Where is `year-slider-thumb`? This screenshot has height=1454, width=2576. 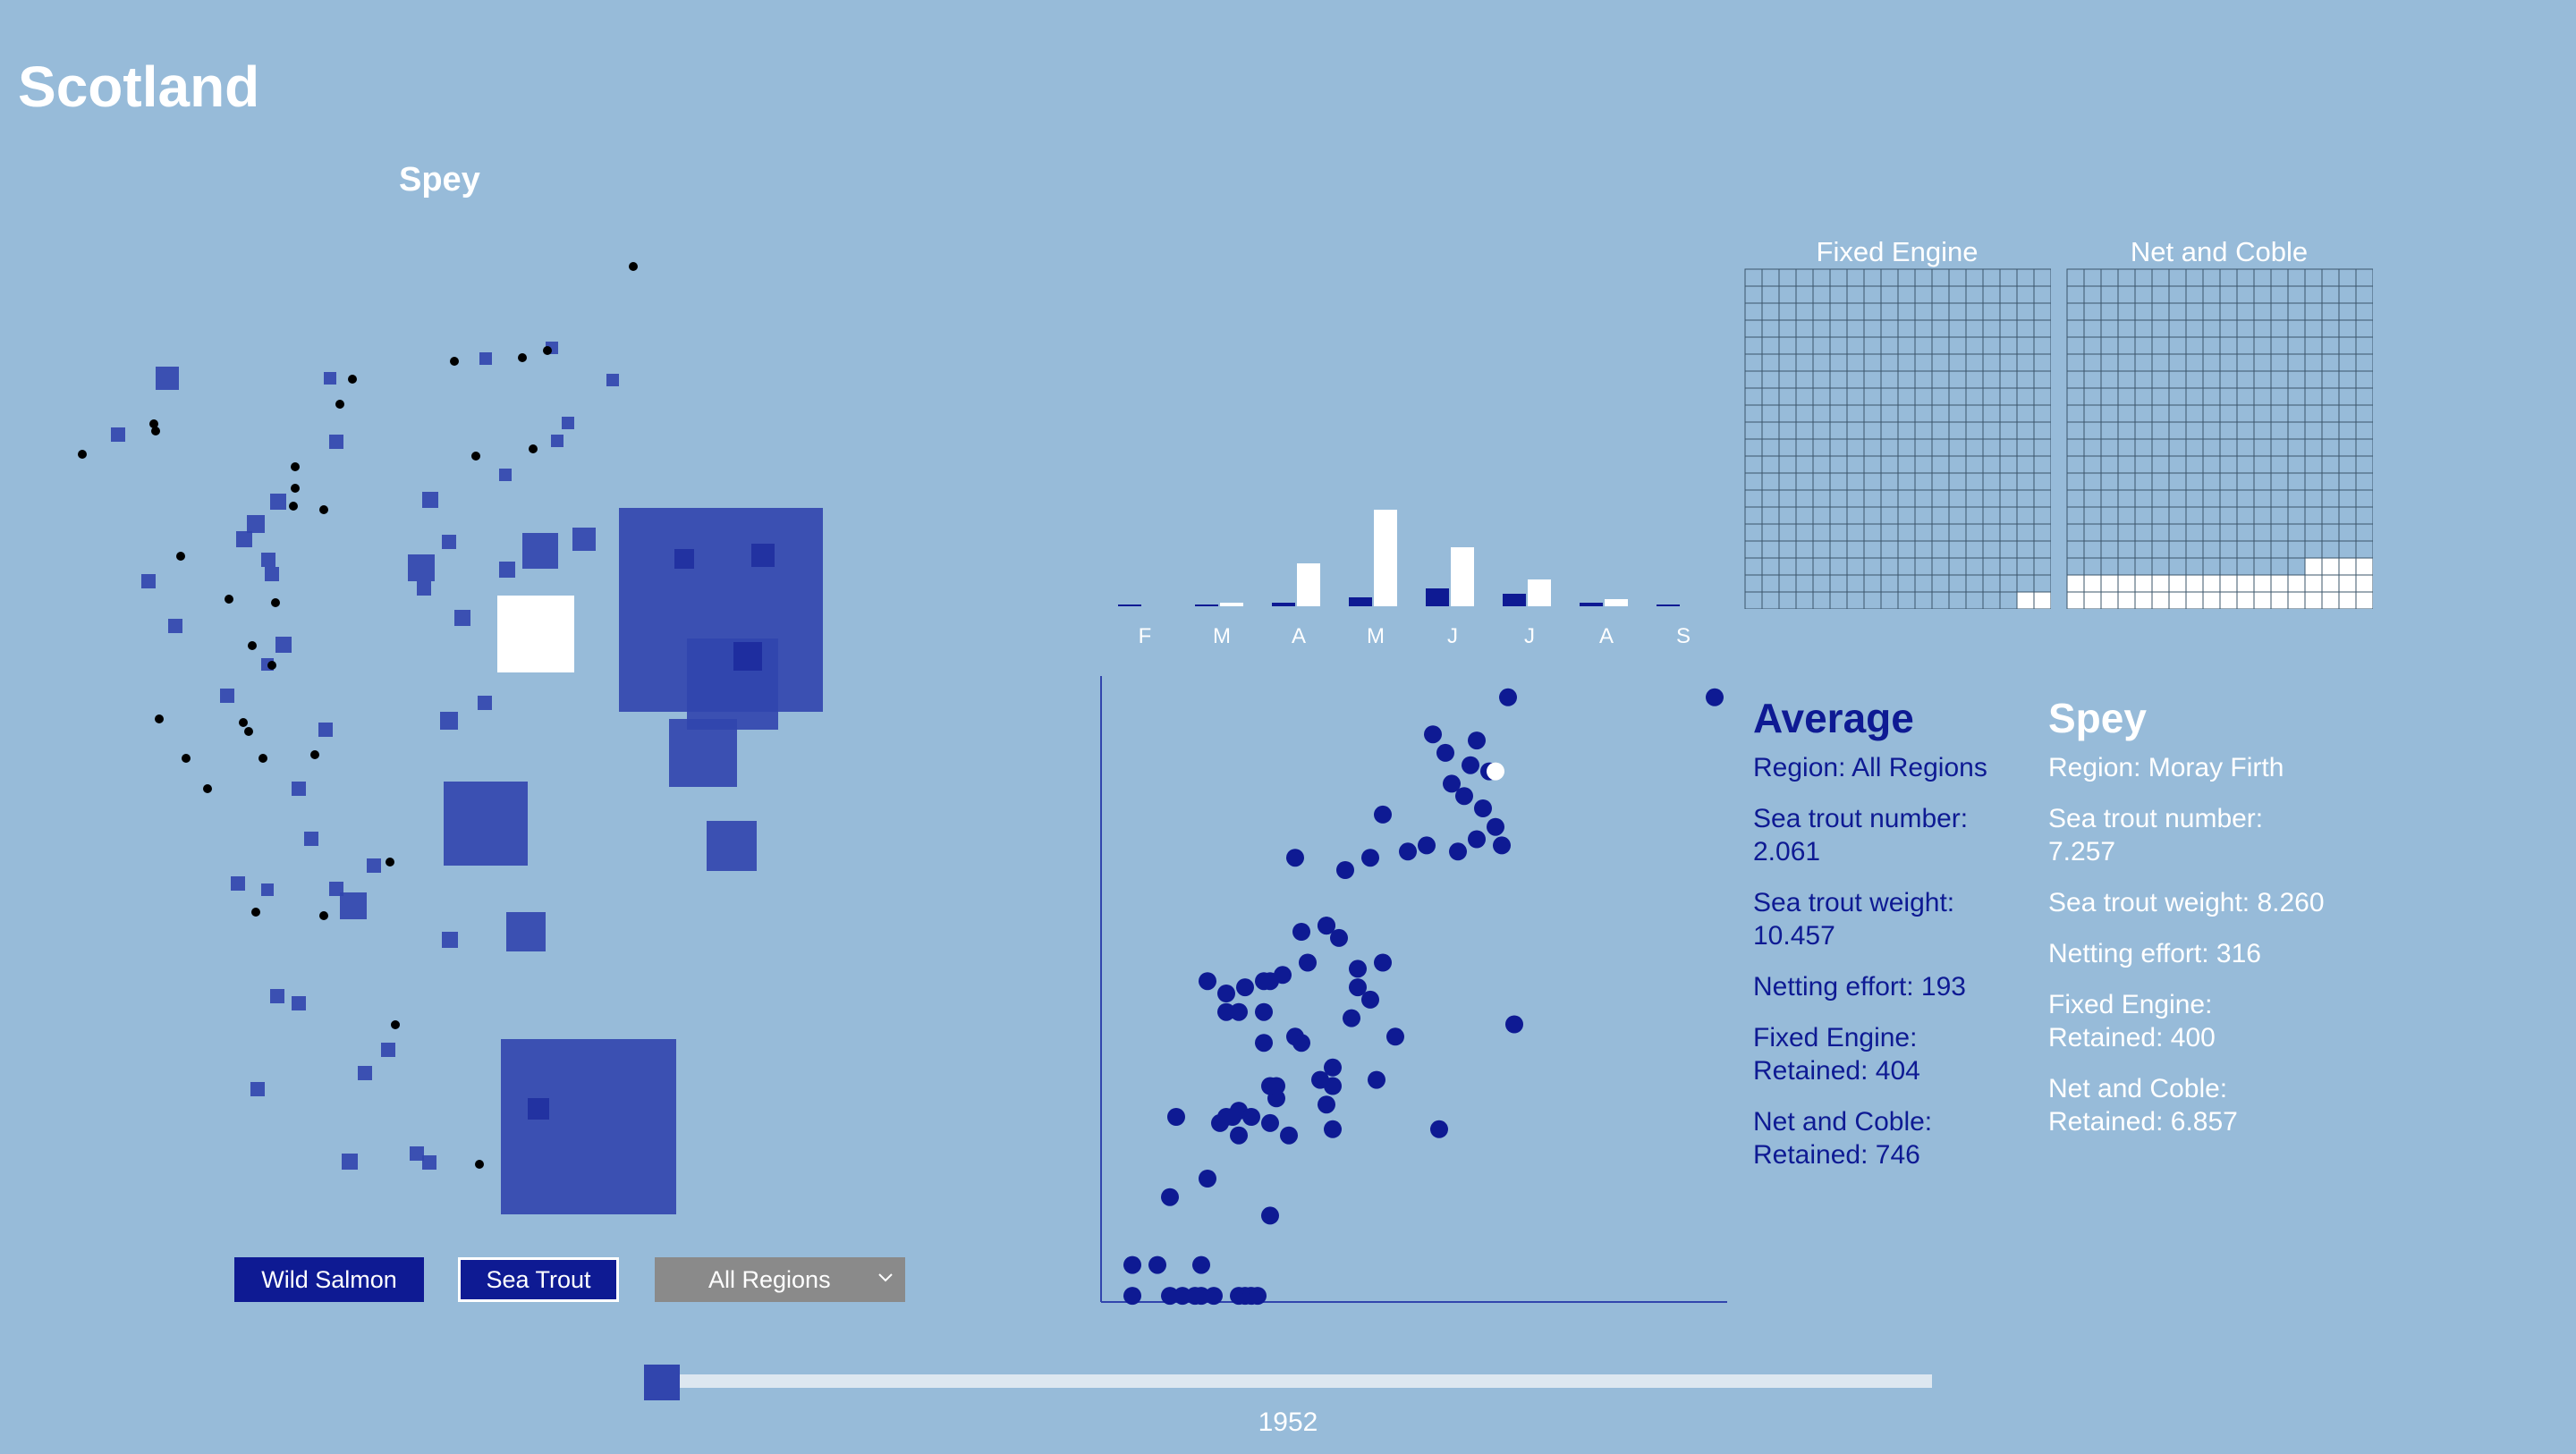
year-slider-thumb is located at coordinates (662, 1382).